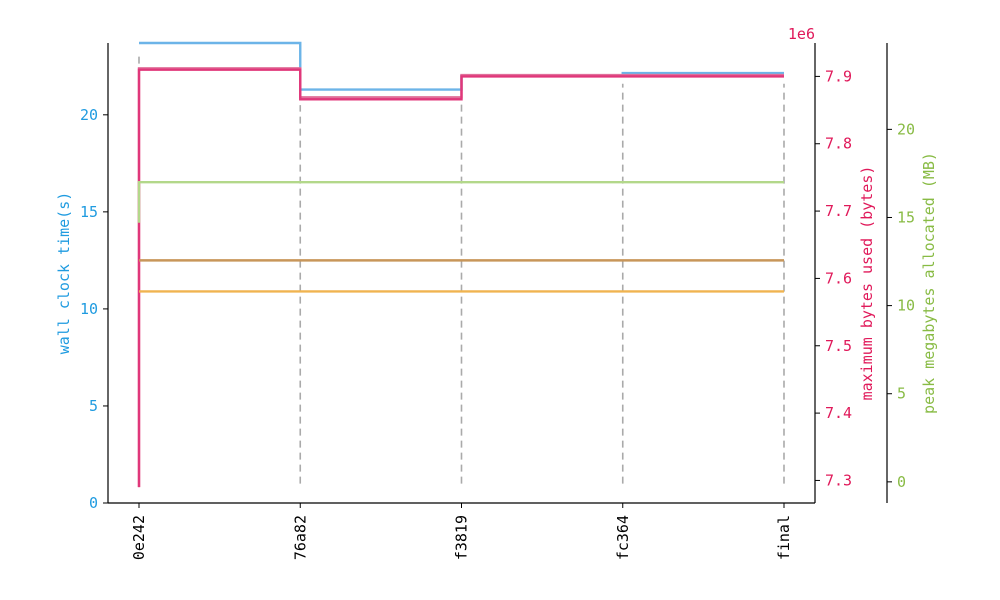  I want to click on right-axis-mb-tick-label: 5, so click(901, 394).